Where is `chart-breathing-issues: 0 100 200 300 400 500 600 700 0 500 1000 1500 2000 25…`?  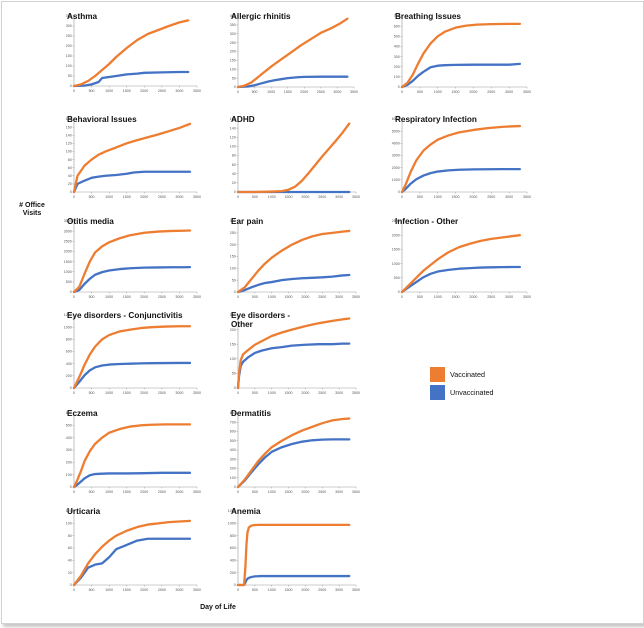 chart-breathing-issues: 0 100 200 300 400 500 600 700 0 500 1000 1500 2000 25… is located at coordinates (462, 53).